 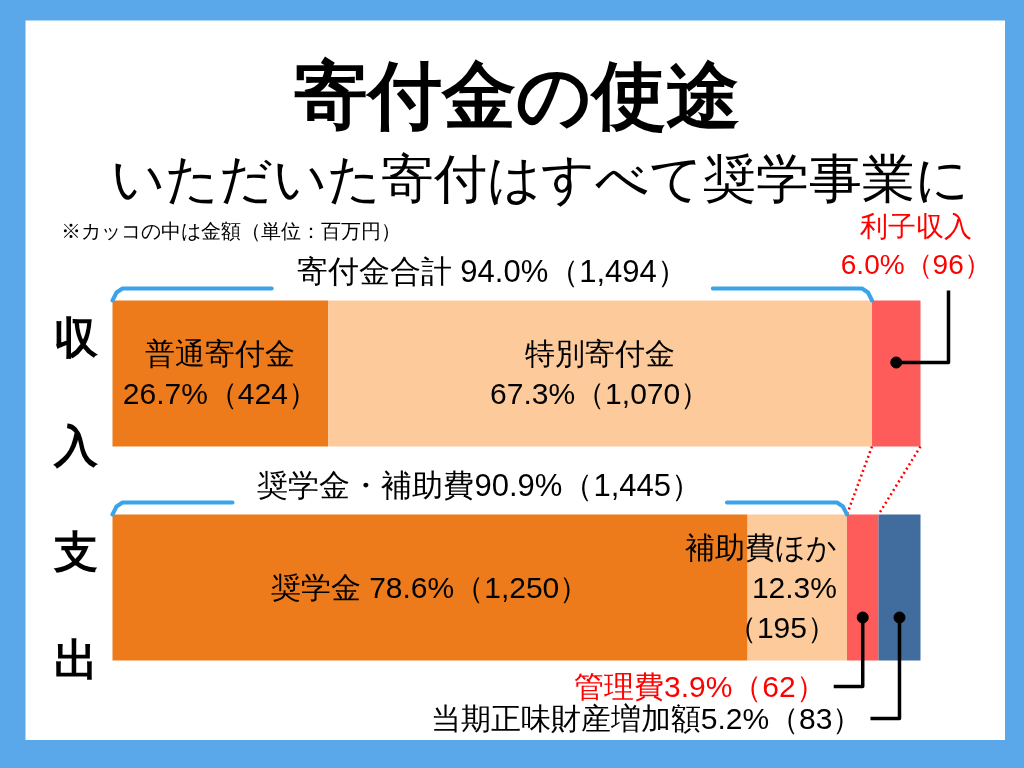 I want to click on data-label: 管理費3.9%（62）, so click(x=699, y=686).